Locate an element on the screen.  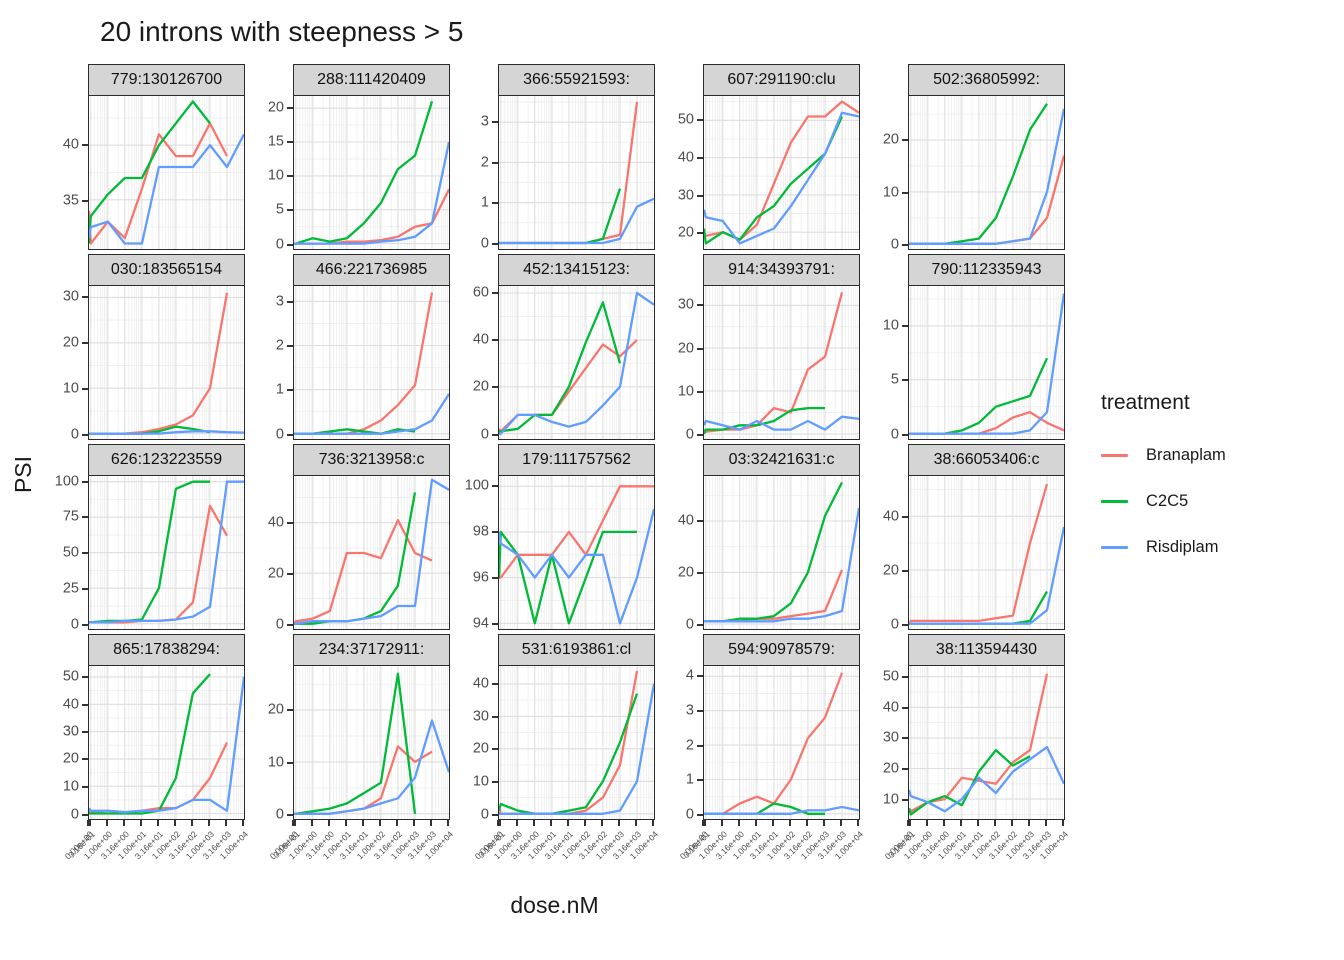
facet-strip-label: 607:291190:clu is located at coordinates (781, 79).